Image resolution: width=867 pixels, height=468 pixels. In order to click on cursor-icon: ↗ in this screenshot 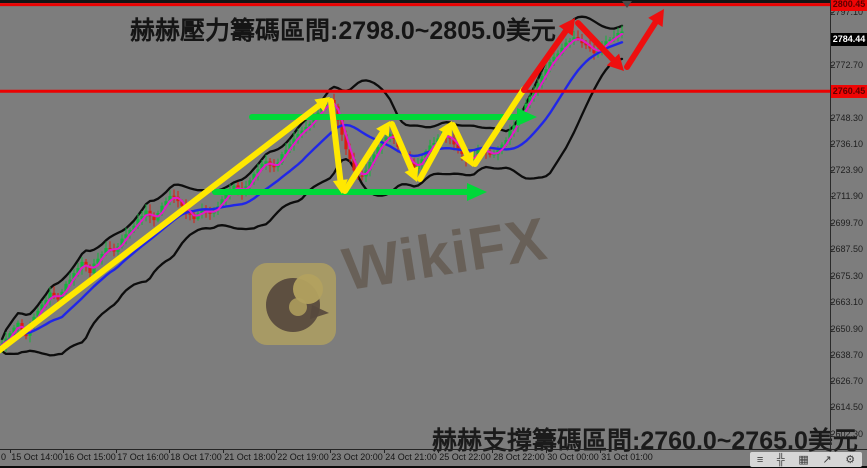, I will do `click(827, 459)`.